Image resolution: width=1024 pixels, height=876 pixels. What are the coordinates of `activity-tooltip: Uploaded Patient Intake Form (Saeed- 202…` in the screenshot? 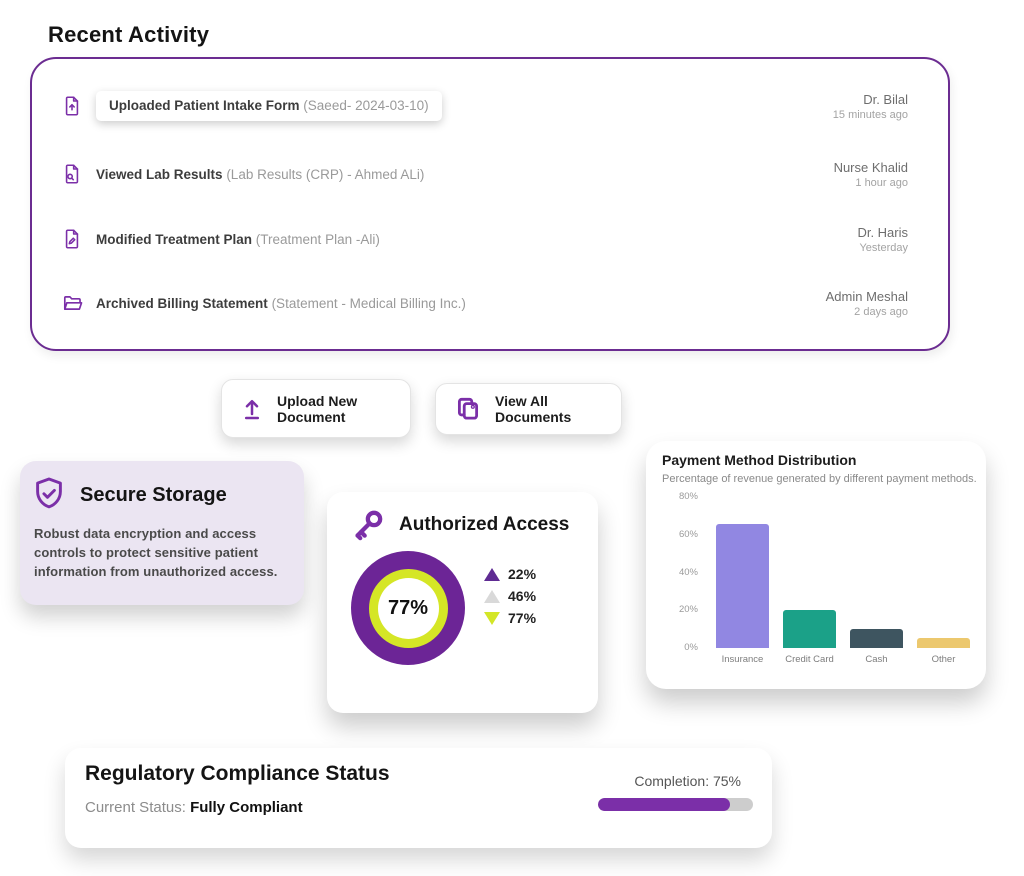 It's located at (269, 106).